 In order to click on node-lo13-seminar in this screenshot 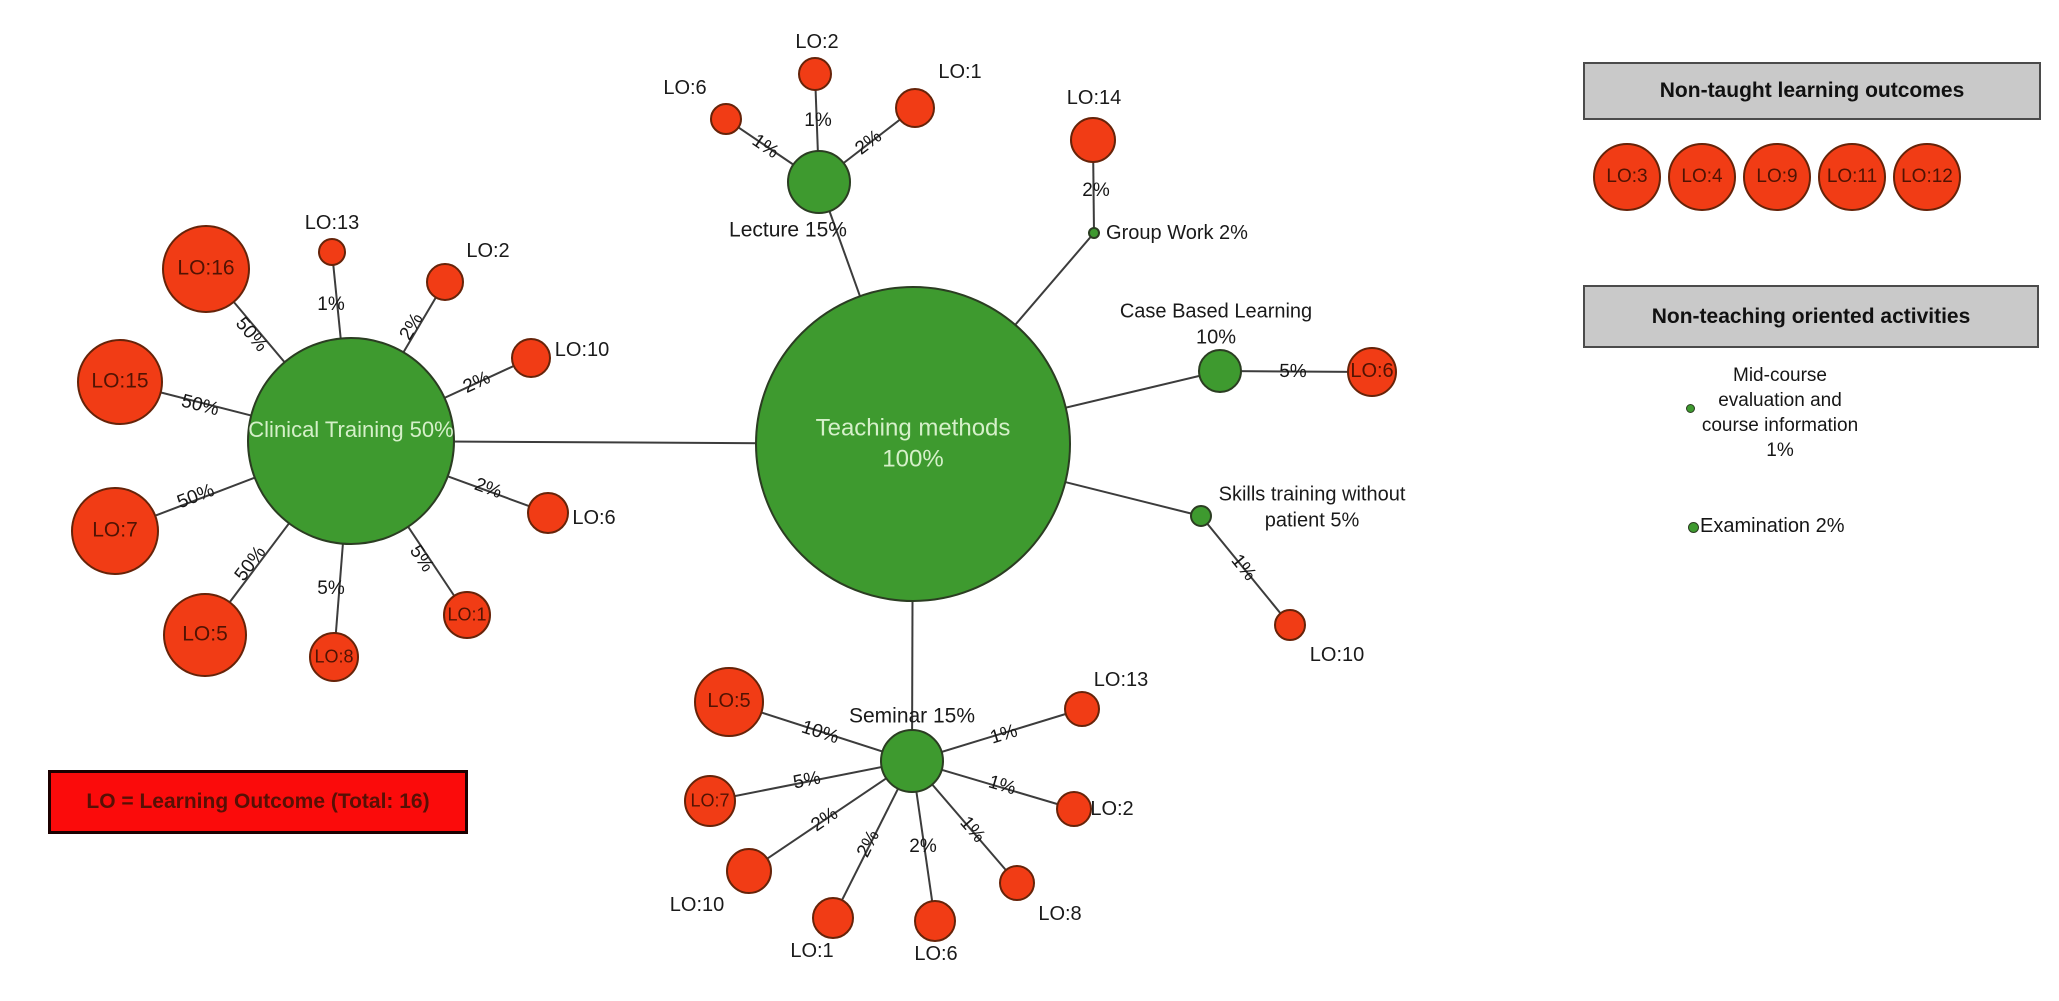, I will do `click(1082, 709)`.